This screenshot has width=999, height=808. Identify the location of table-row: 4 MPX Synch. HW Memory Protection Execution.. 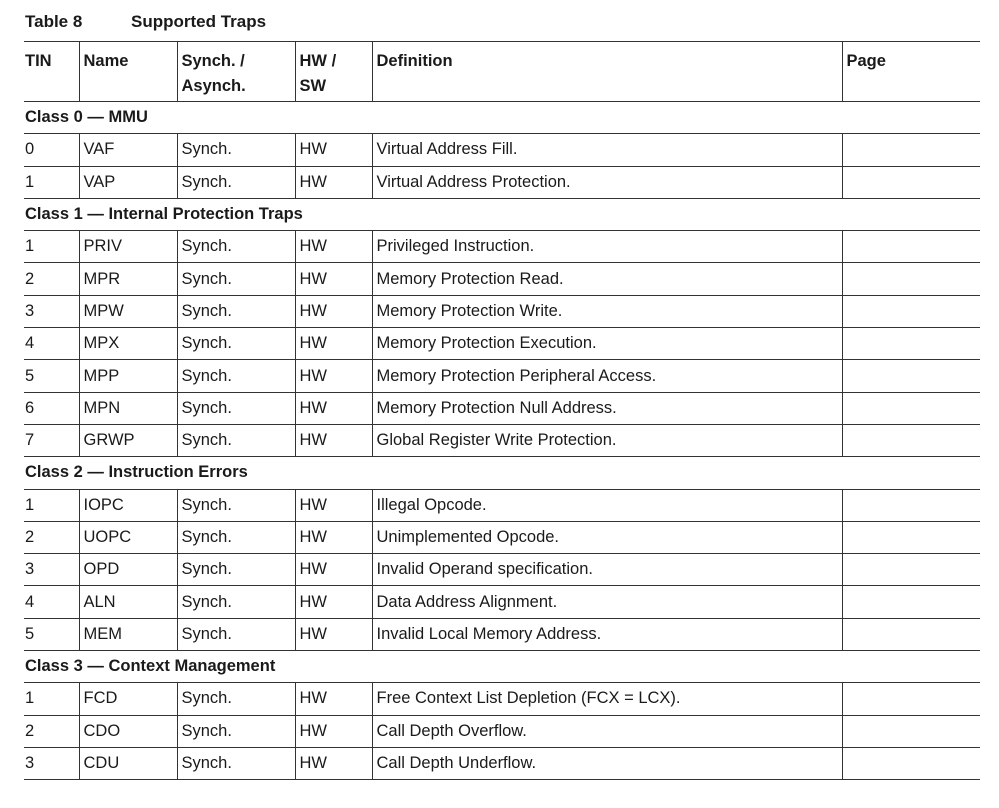
(502, 343).